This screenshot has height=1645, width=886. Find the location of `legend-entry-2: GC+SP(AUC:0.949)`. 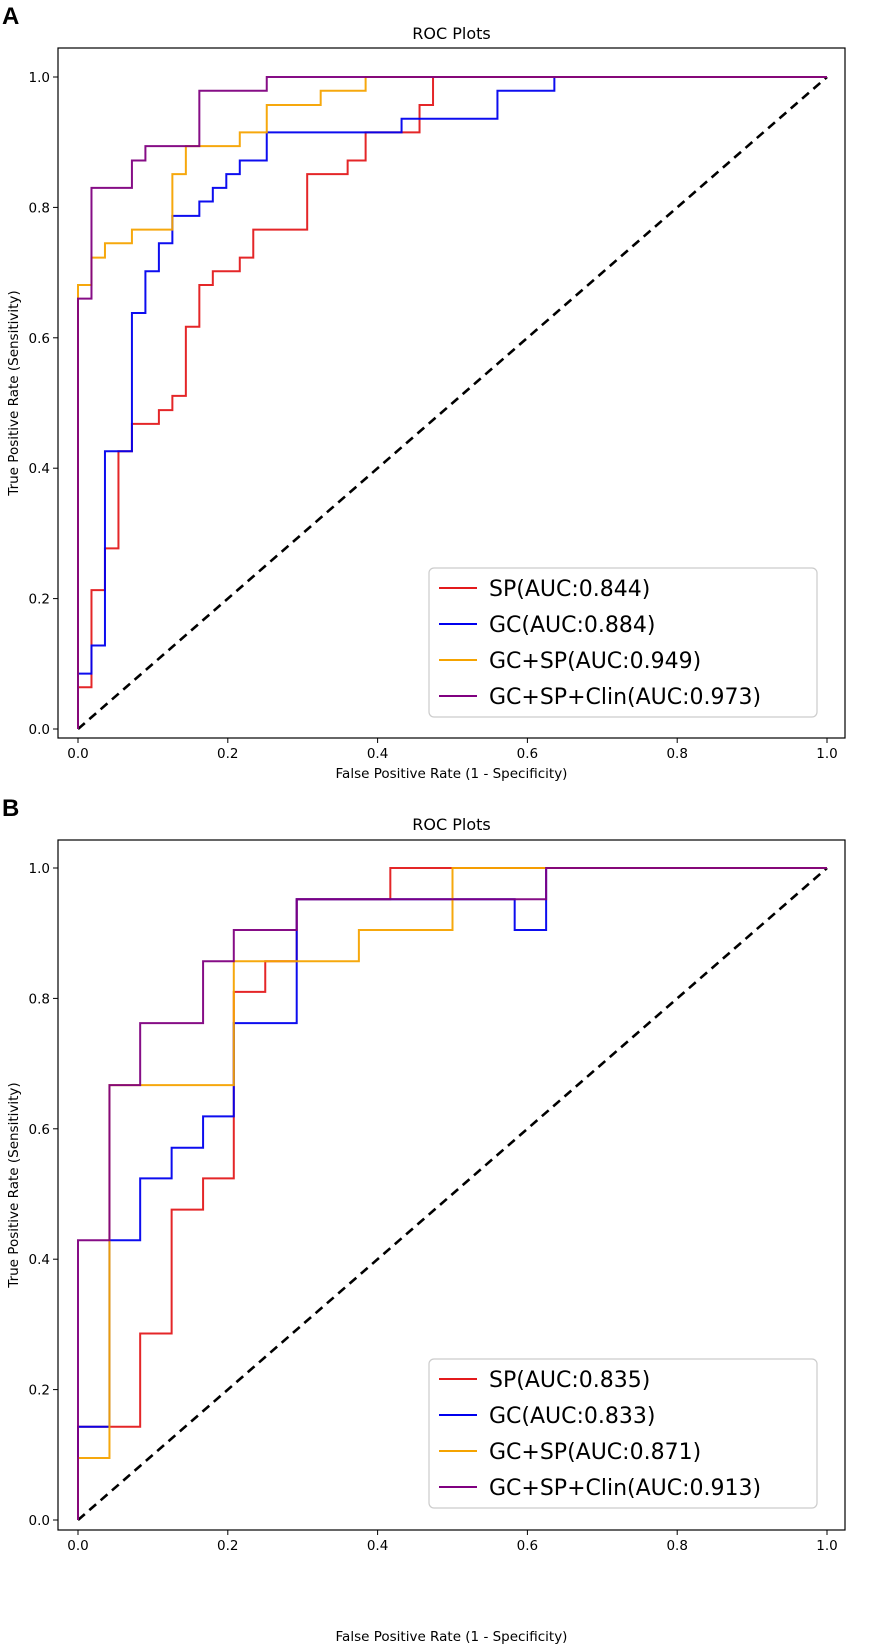

legend-entry-2: GC+SP(AUC:0.949) is located at coordinates (595, 661).